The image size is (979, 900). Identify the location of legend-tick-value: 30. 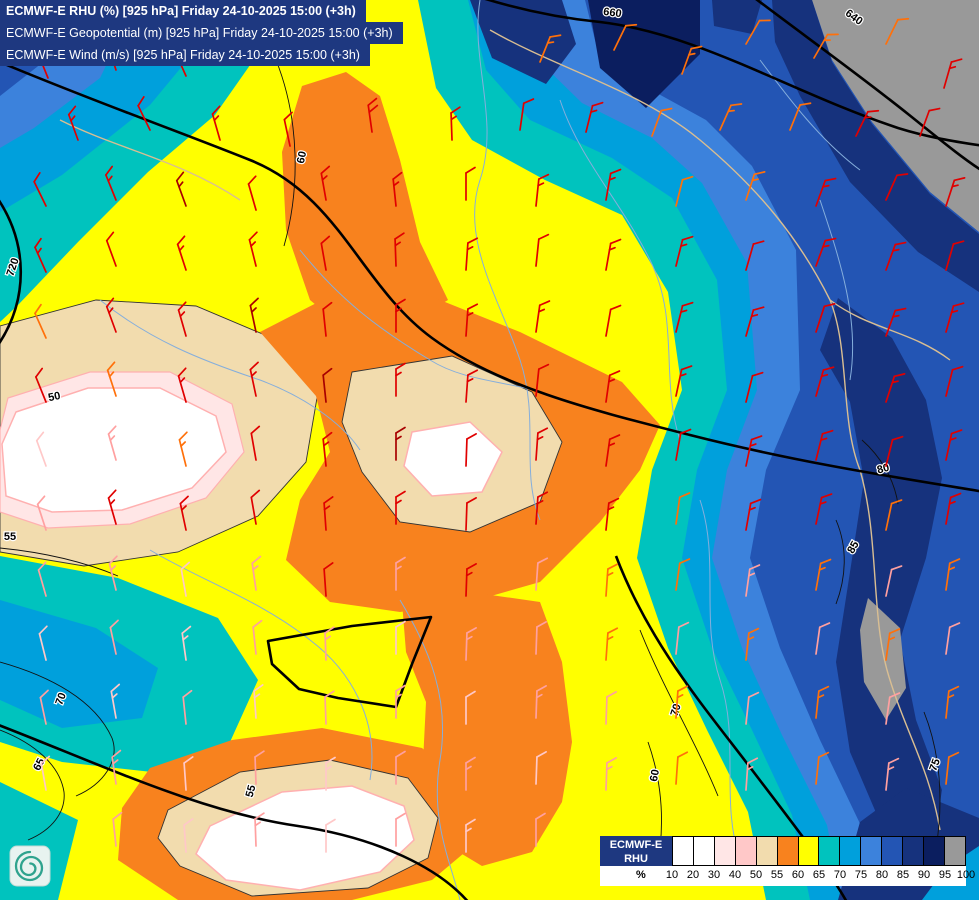
(714, 875).